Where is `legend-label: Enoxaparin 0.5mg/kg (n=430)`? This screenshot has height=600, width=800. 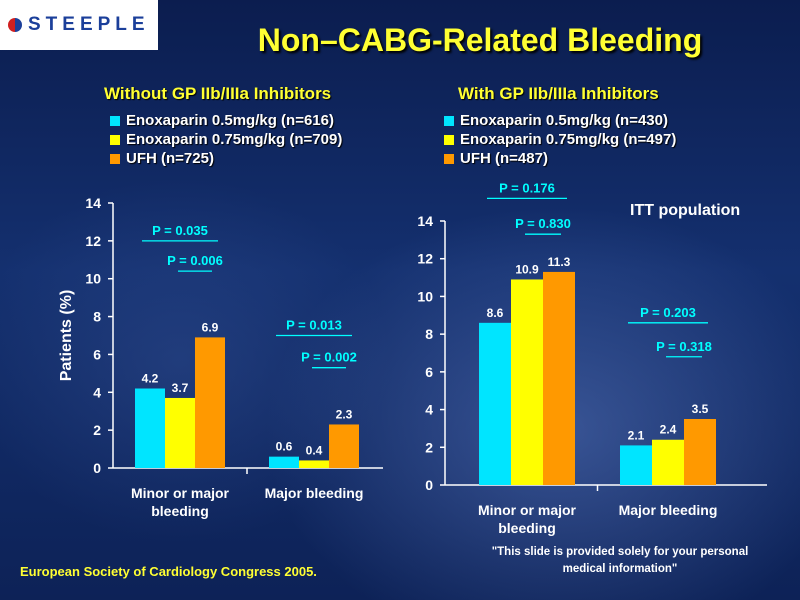 legend-label: Enoxaparin 0.5mg/kg (n=430) is located at coordinates (564, 120).